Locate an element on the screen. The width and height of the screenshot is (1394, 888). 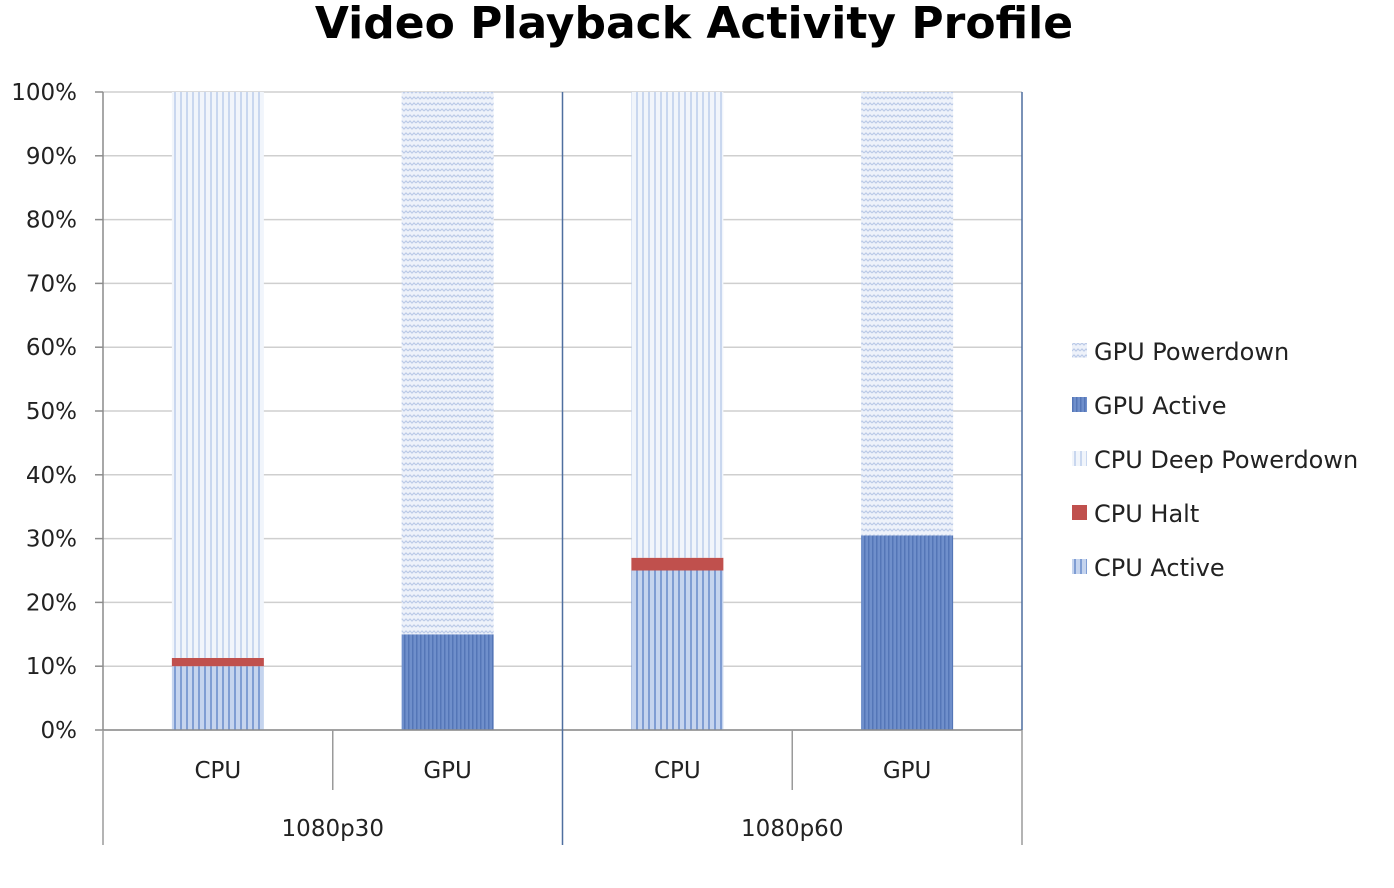
y-tick-label: 90% is located at coordinates (51, 157).